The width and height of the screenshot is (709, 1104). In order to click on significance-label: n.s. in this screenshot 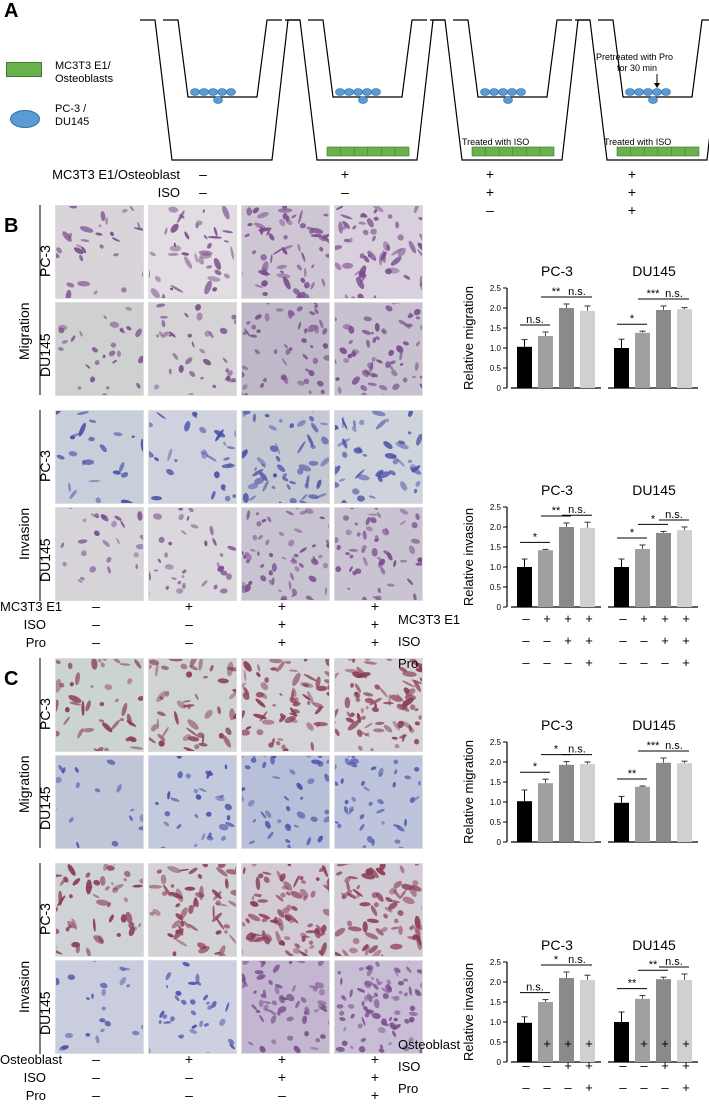, I will do `click(577, 510)`.